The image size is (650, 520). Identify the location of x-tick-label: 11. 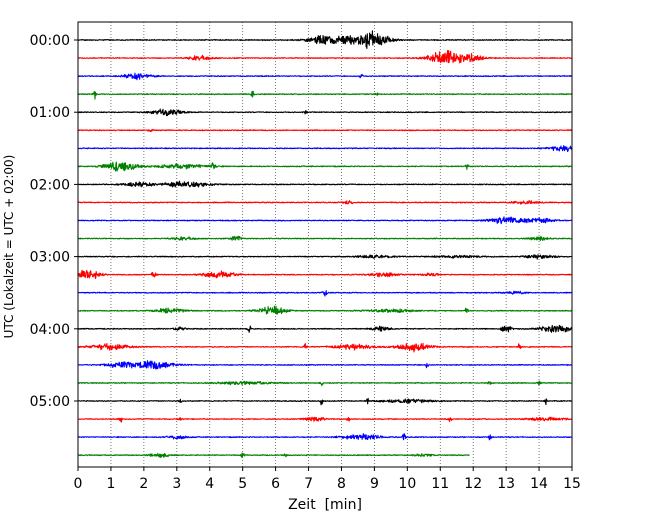
(440, 484).